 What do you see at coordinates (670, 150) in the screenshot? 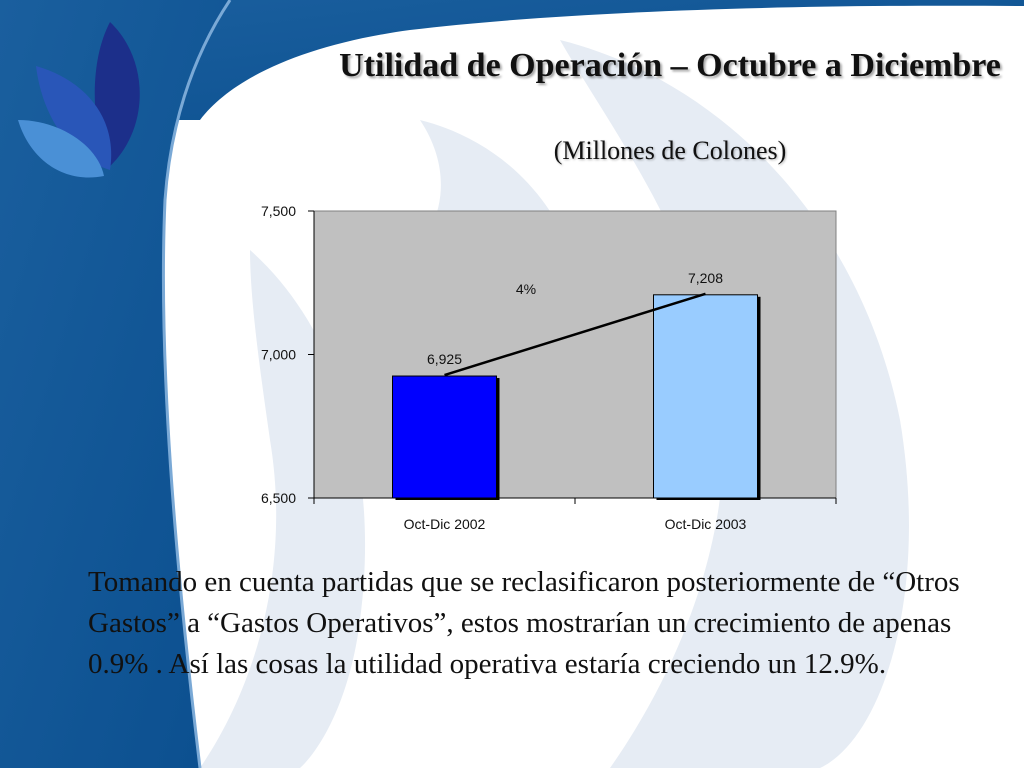
I see `slide-subtitle: (Millones de Colones)` at bounding box center [670, 150].